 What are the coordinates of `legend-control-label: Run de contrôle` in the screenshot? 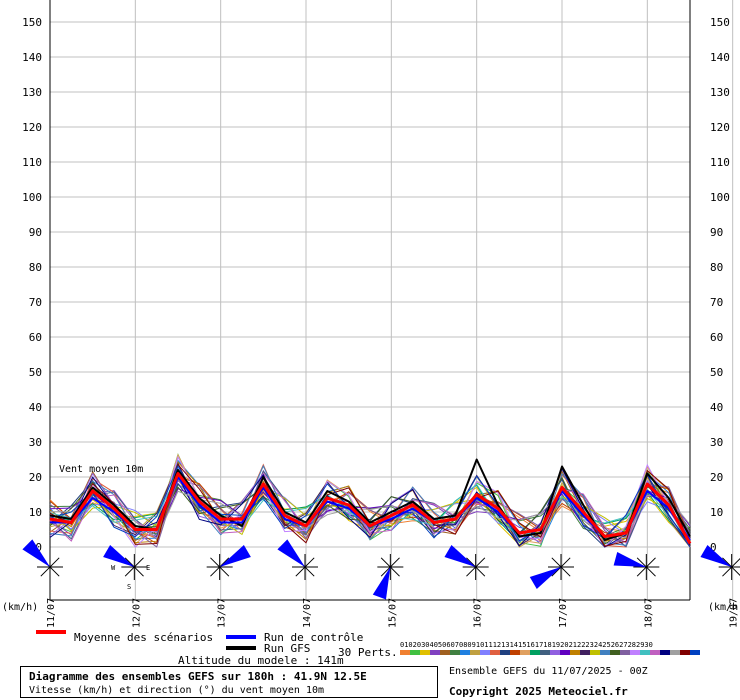 It's located at (314, 637).